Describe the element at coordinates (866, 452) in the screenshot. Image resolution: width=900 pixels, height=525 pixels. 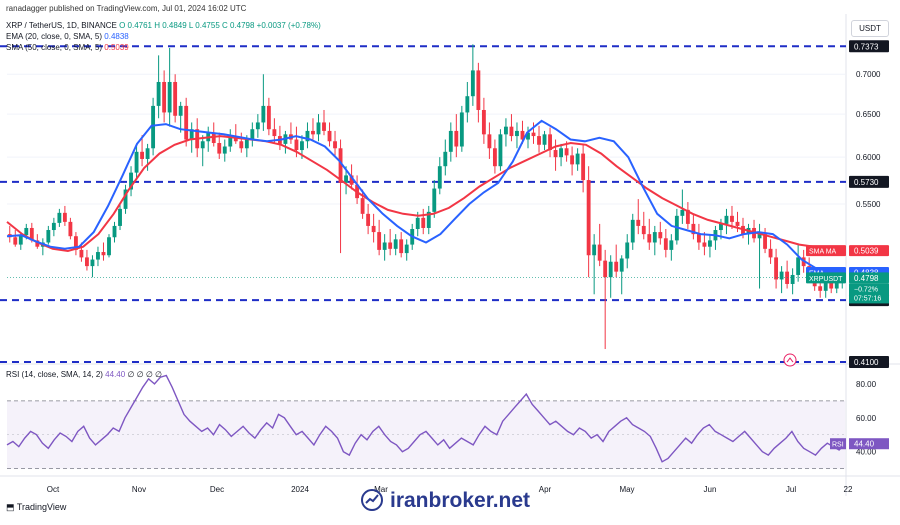
I see `rsi-tick-label: 40.00` at that location.